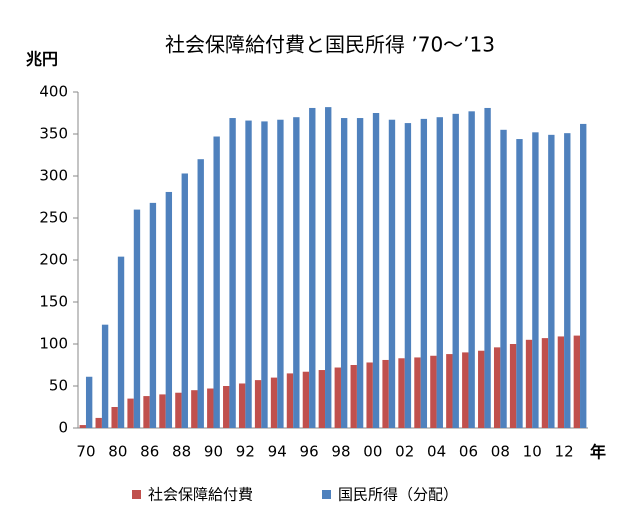 The height and width of the screenshot is (531, 623). I want to click on y-tick-label: 350, so click(53, 134).